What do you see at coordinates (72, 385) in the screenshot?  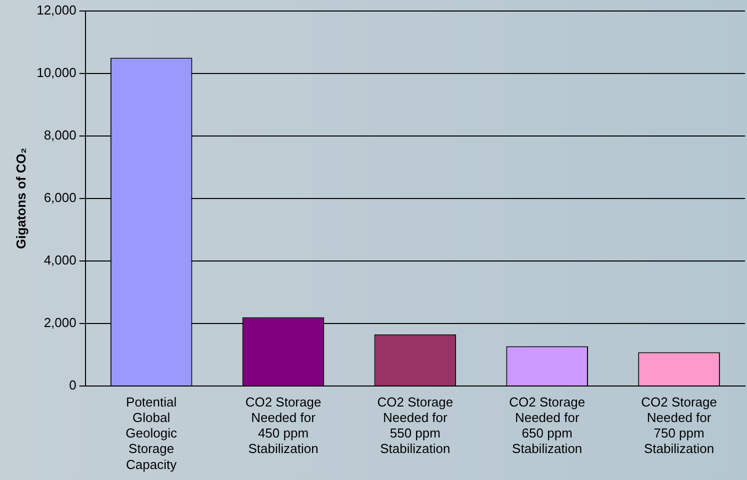 I see `y-tick-label: 0` at bounding box center [72, 385].